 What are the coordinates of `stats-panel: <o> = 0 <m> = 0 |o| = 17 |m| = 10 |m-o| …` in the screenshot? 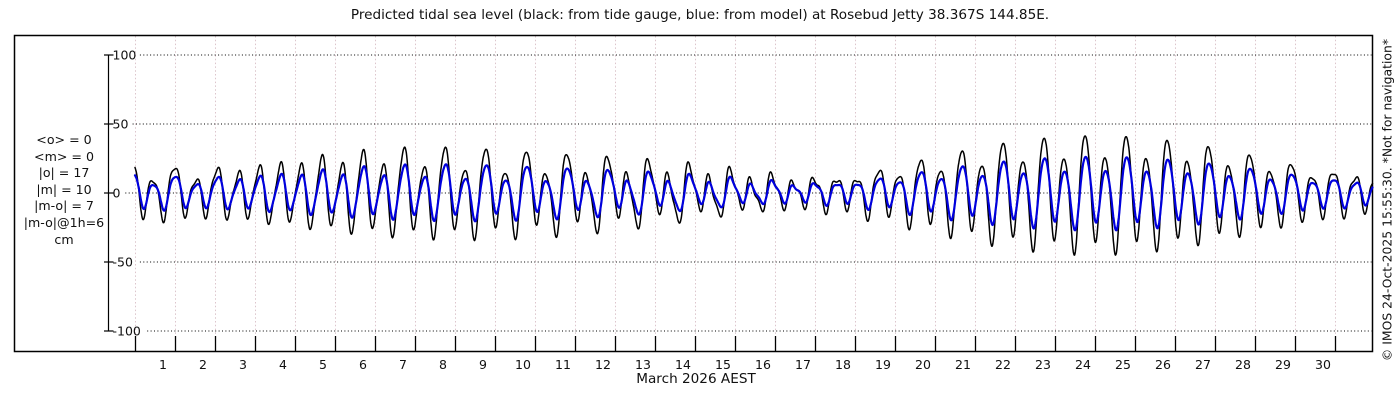 It's located at (64, 190).